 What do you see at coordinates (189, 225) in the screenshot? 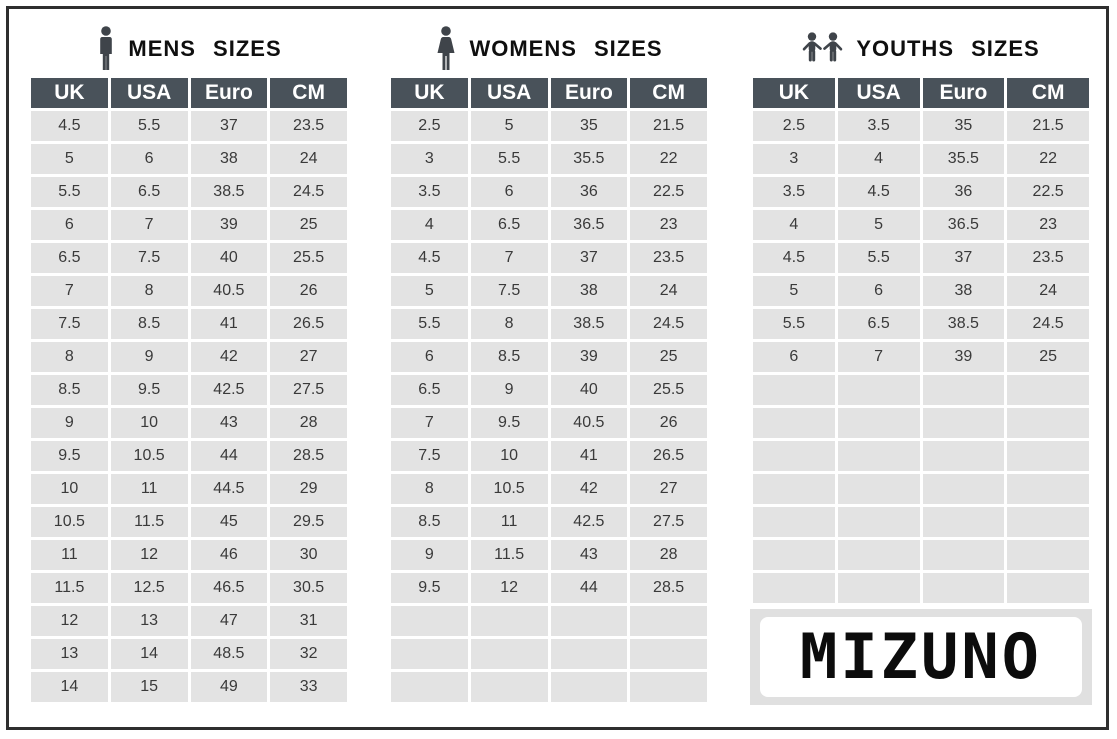
I see `table-row: 6 7 39 25` at bounding box center [189, 225].